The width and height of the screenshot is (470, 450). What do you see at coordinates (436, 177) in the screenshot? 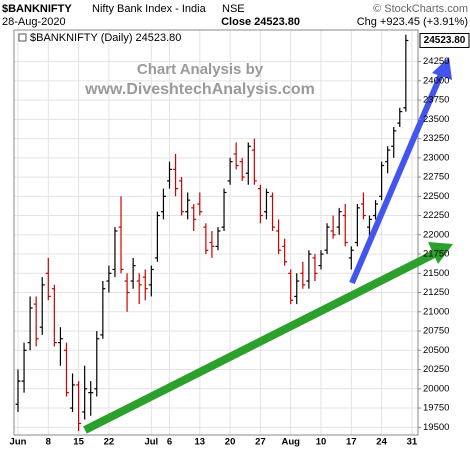
I see `y-tick-label: 22750` at bounding box center [436, 177].